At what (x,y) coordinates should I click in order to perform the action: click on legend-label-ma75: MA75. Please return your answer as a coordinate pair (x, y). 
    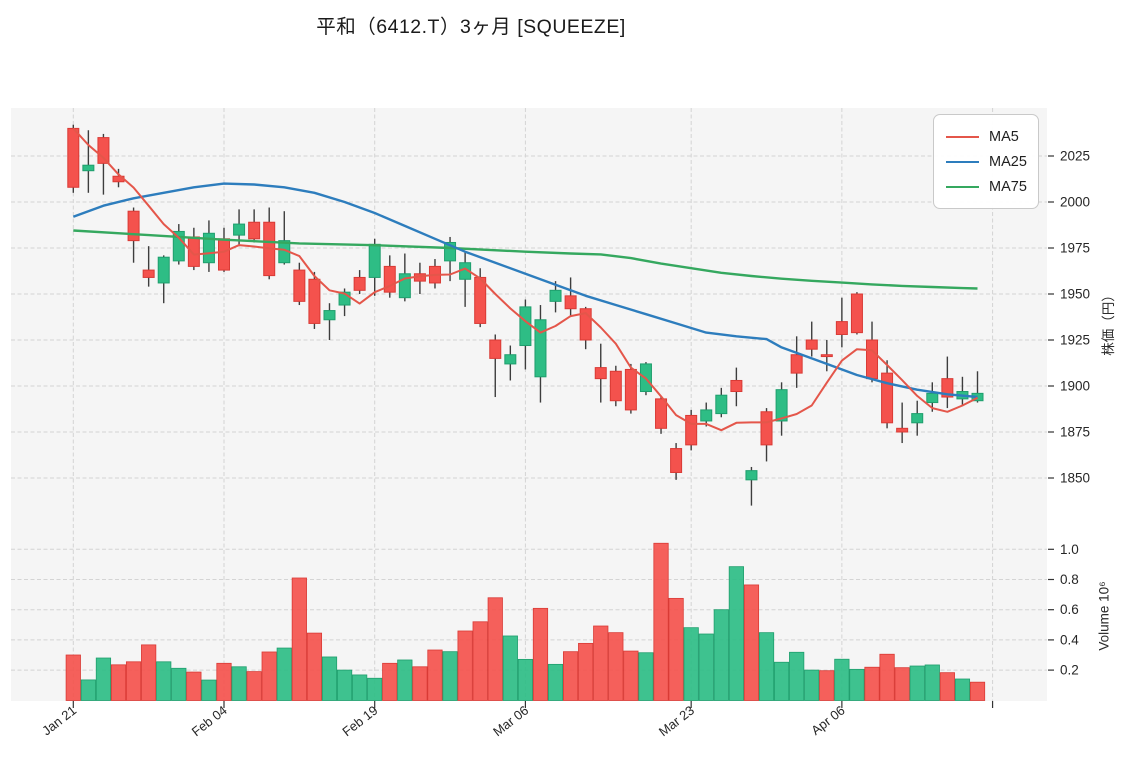
    Looking at the image, I should click on (1008, 186).